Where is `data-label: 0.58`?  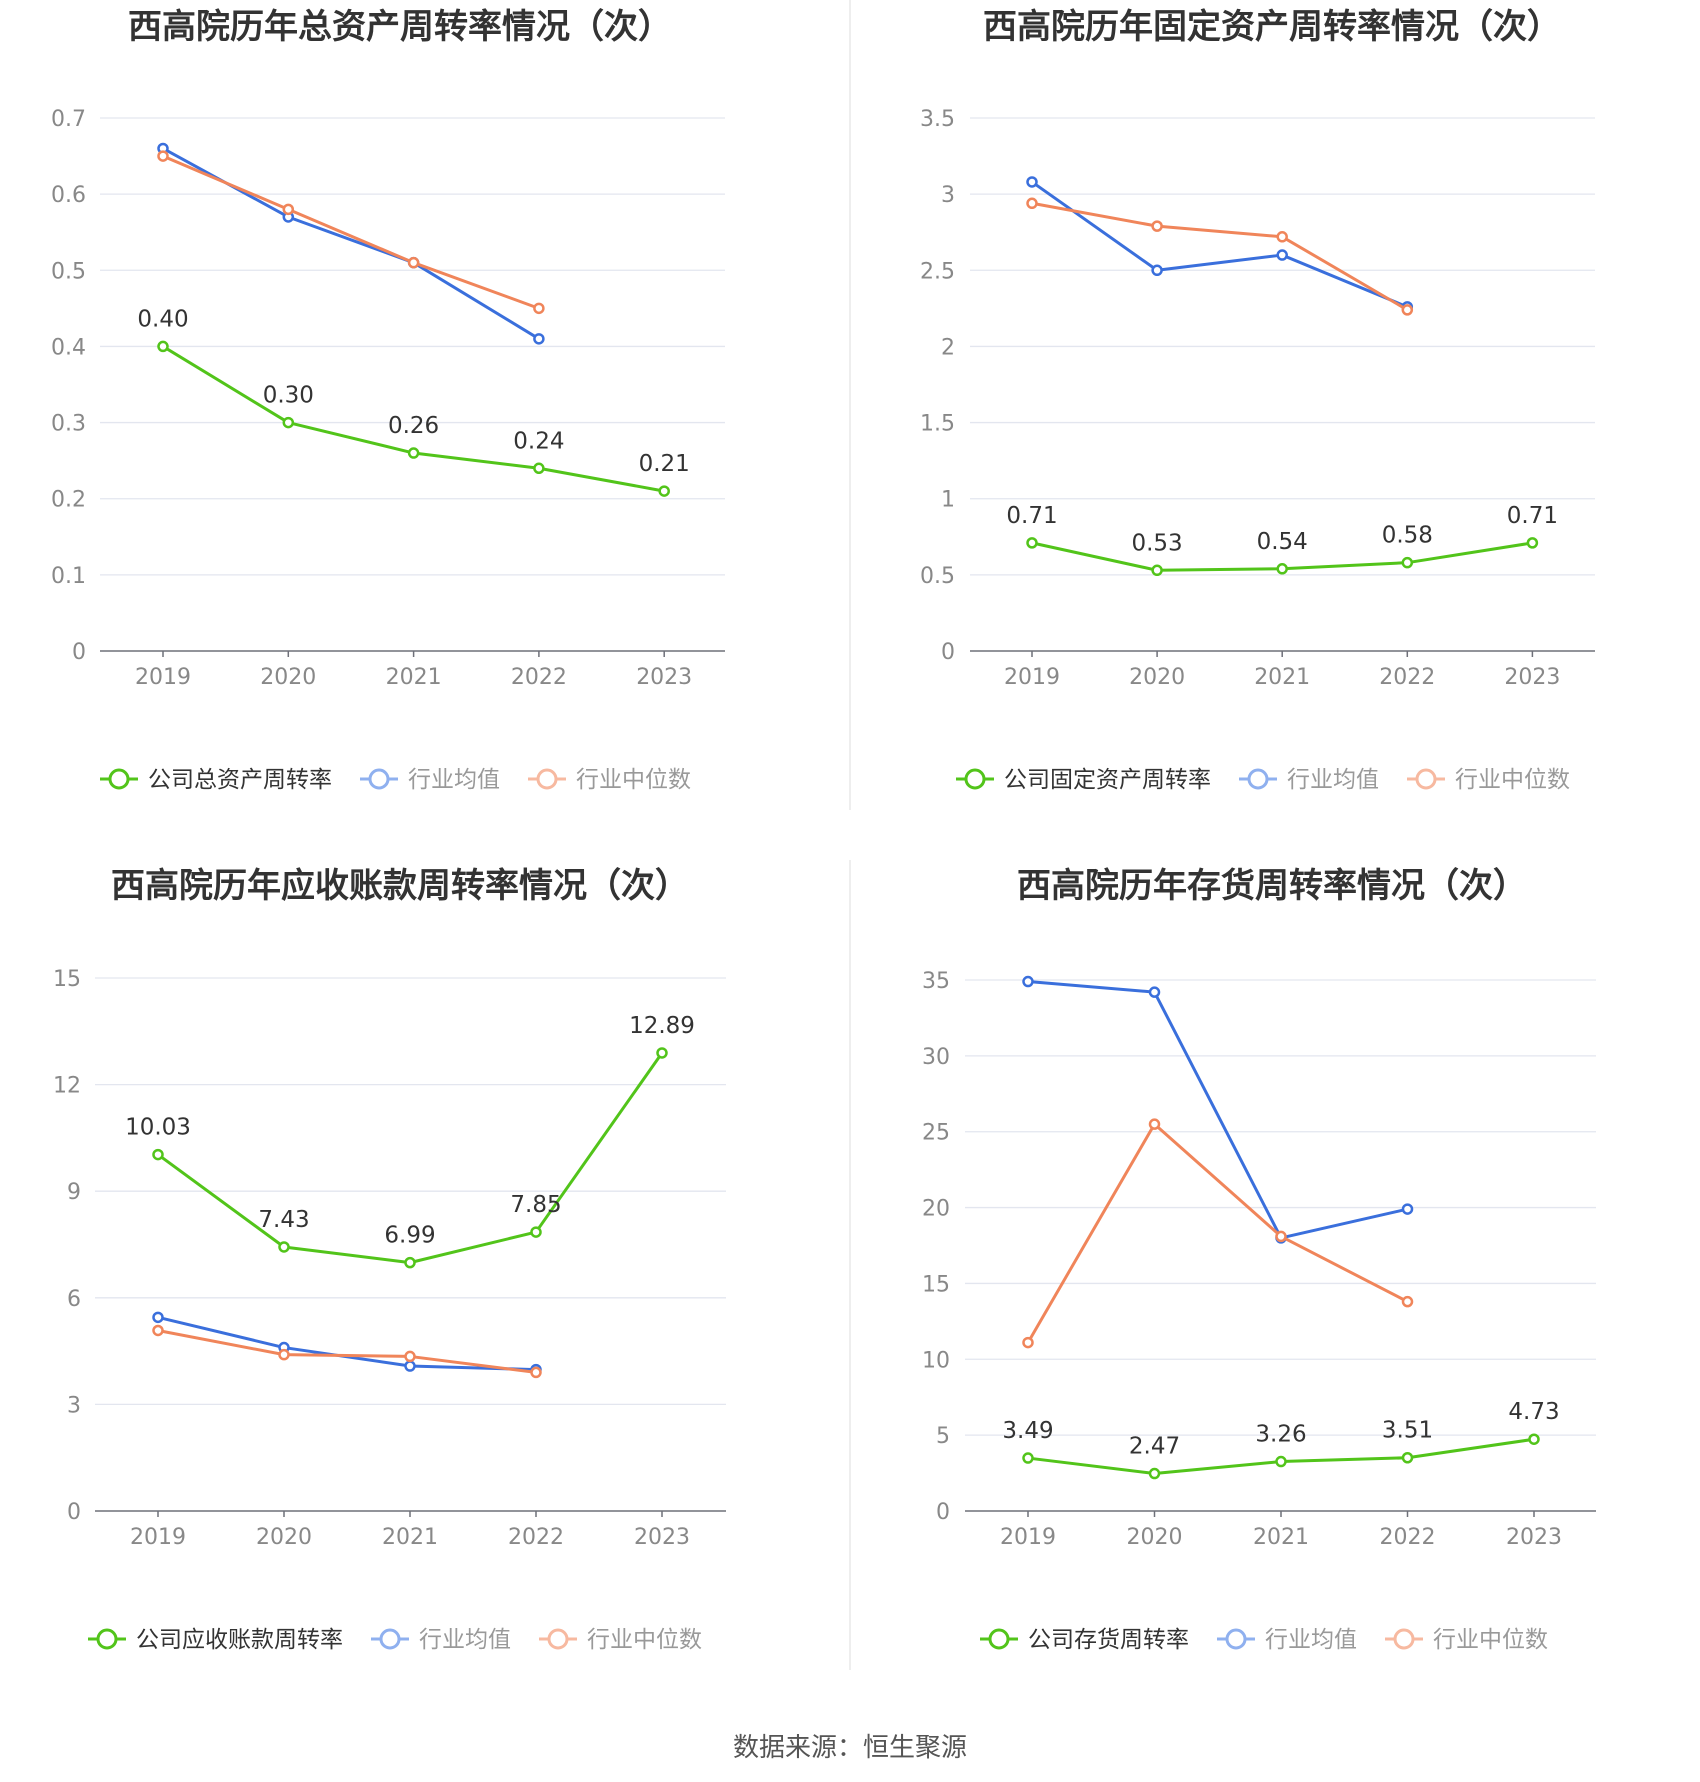
data-label: 0.58 is located at coordinates (1407, 536).